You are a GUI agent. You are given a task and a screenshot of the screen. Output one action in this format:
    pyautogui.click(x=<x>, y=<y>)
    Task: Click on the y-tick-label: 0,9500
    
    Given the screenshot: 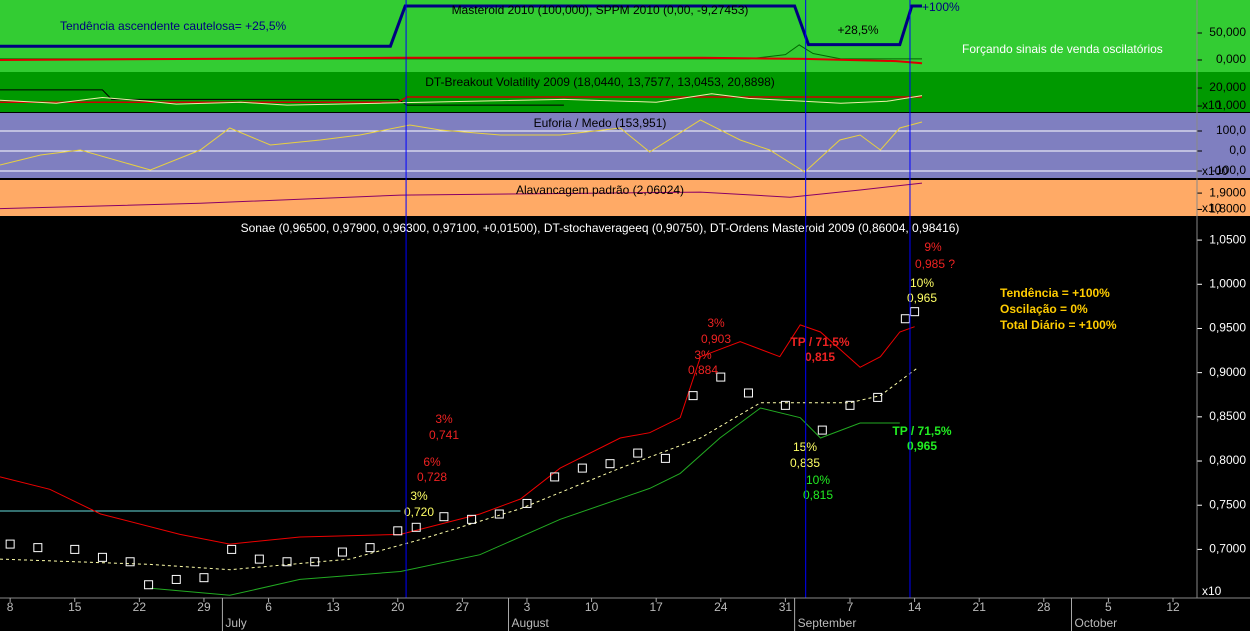 What is the action you would take?
    pyautogui.click(x=1227, y=328)
    